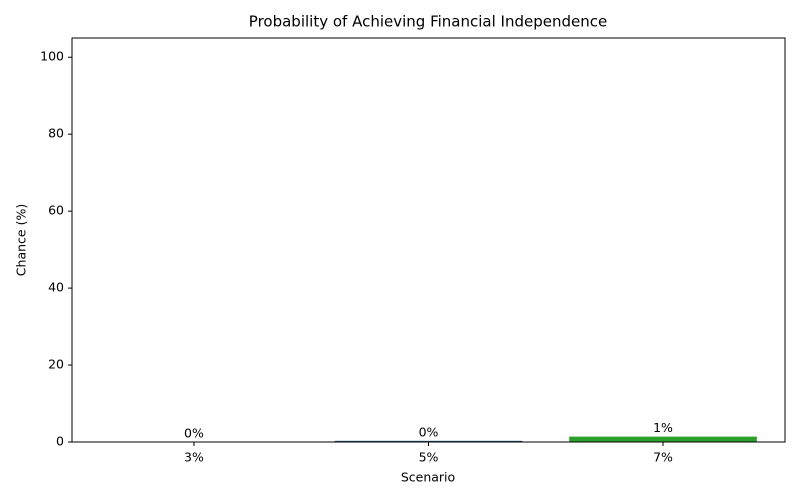  Describe the element at coordinates (21, 240) in the screenshot. I see `y-axis-label: Chance (%)` at that location.